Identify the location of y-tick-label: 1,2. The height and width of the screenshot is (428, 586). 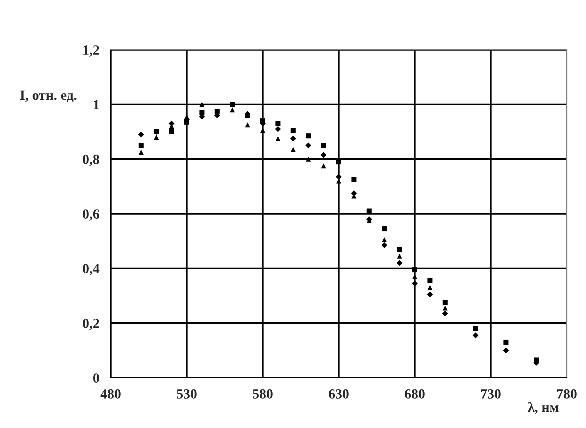
(92, 51).